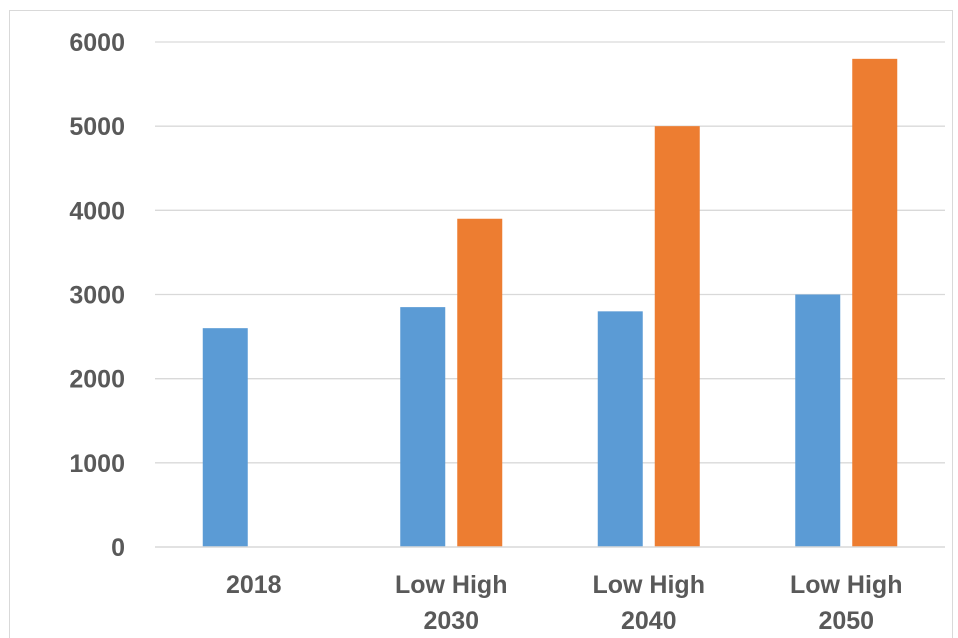 The height and width of the screenshot is (638, 958). I want to click on x-category-label-bottom: 2040, so click(649, 621).